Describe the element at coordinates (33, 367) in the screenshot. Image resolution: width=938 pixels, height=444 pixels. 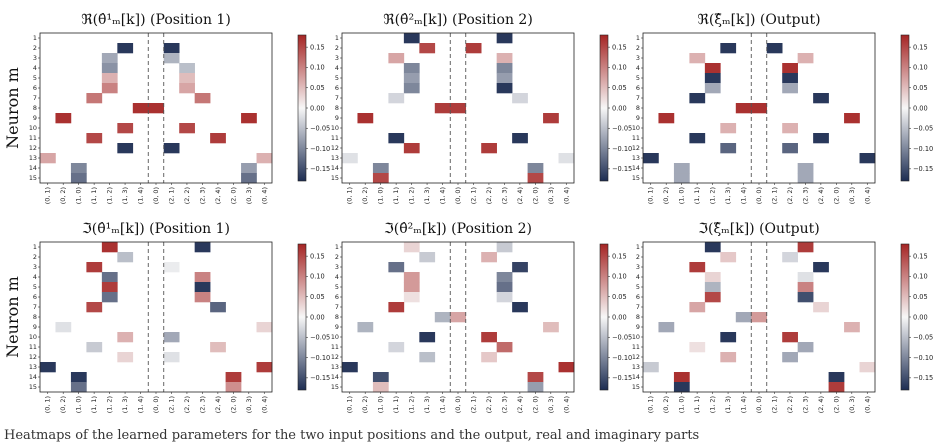
I see `y-tick-label: 13` at that location.